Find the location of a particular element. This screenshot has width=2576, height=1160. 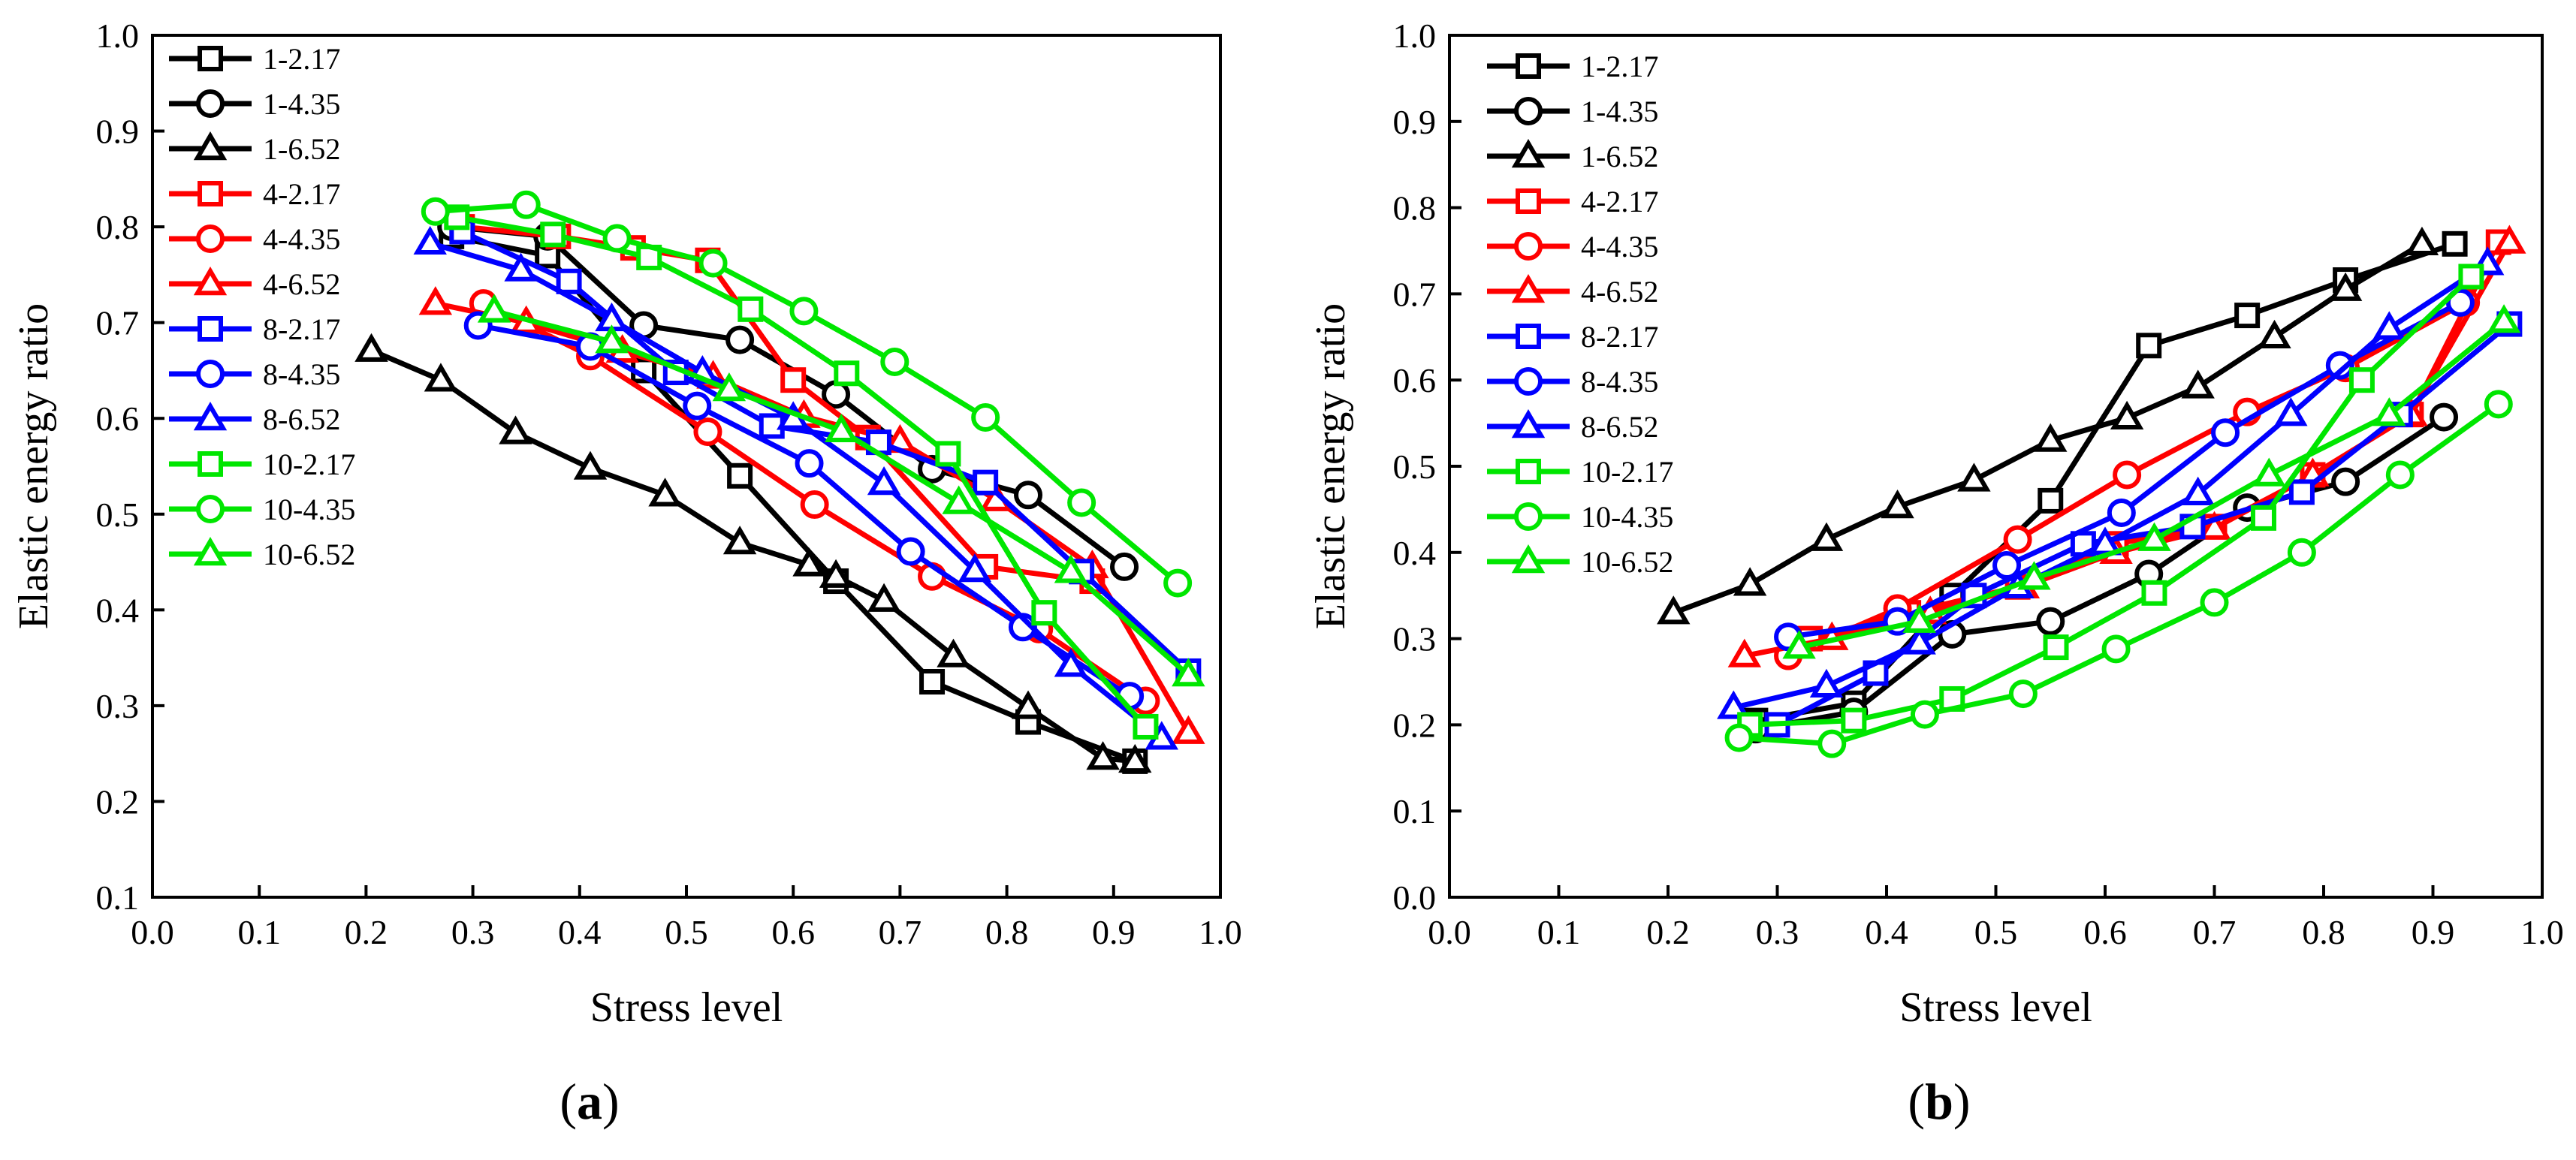

y-tick-label: 0.1 is located at coordinates (1415, 811).